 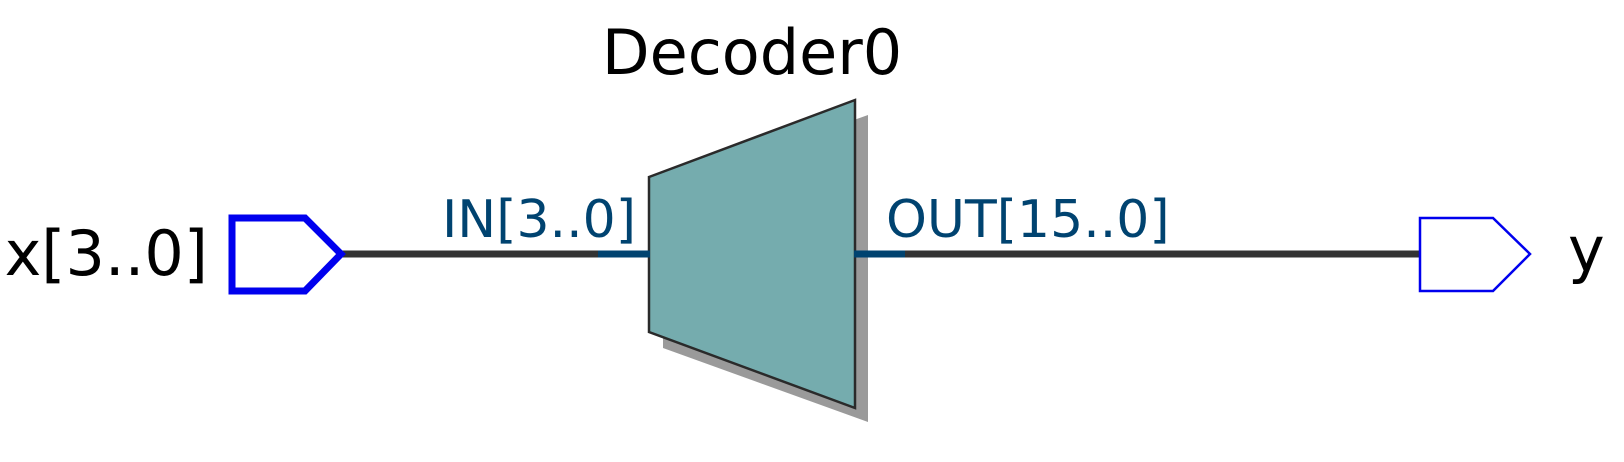 I want to click on output-port-label: y, so click(x=1586, y=249).